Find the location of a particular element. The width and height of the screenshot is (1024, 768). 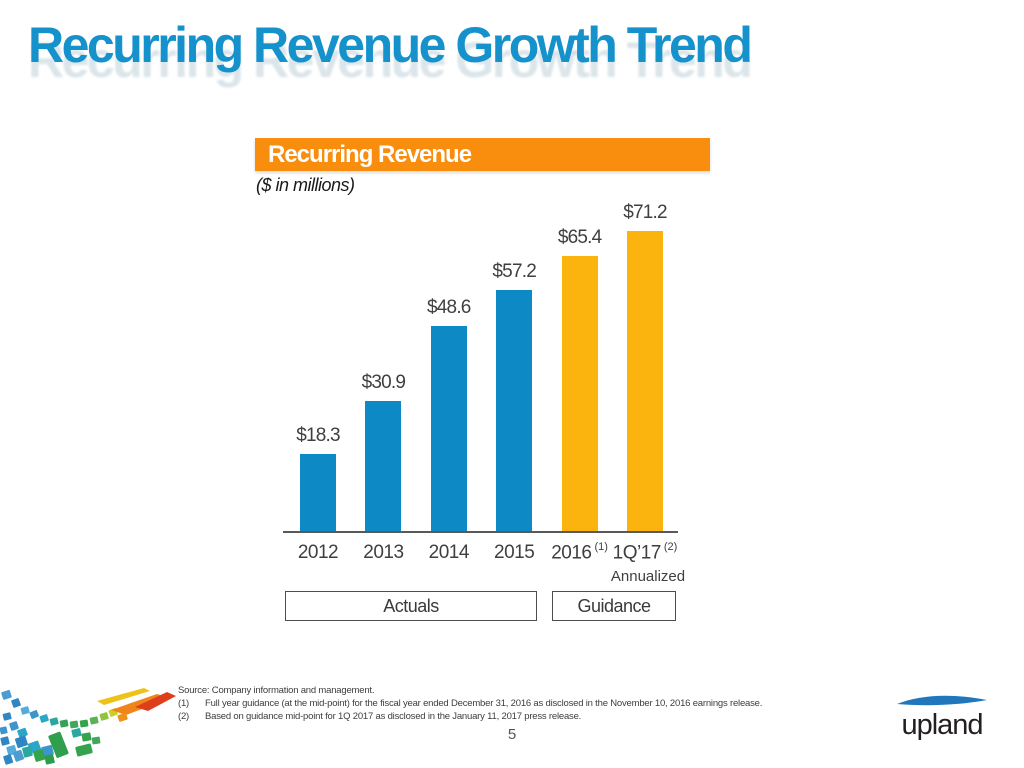

x-axis-label-2013: 2013 is located at coordinates (383, 552).